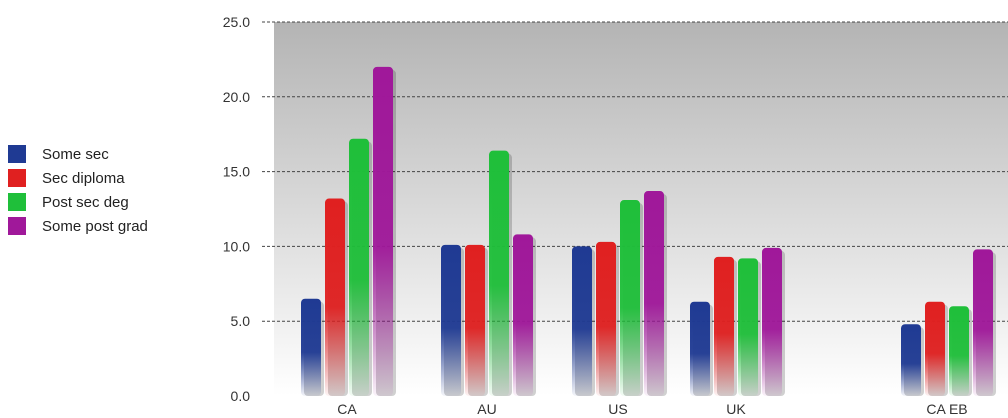 The image size is (1008, 418). I want to click on bar-au-some-post-grad, so click(523, 315).